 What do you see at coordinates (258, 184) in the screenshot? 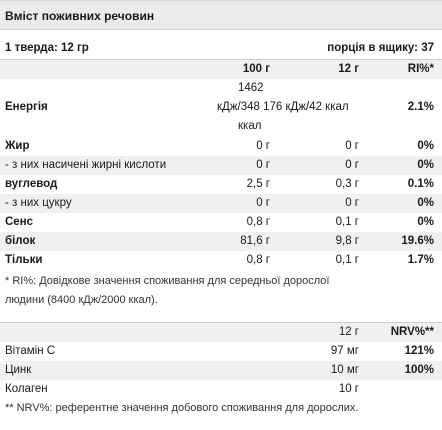
I see `nutrient-per-100g: 2,5 г` at bounding box center [258, 184].